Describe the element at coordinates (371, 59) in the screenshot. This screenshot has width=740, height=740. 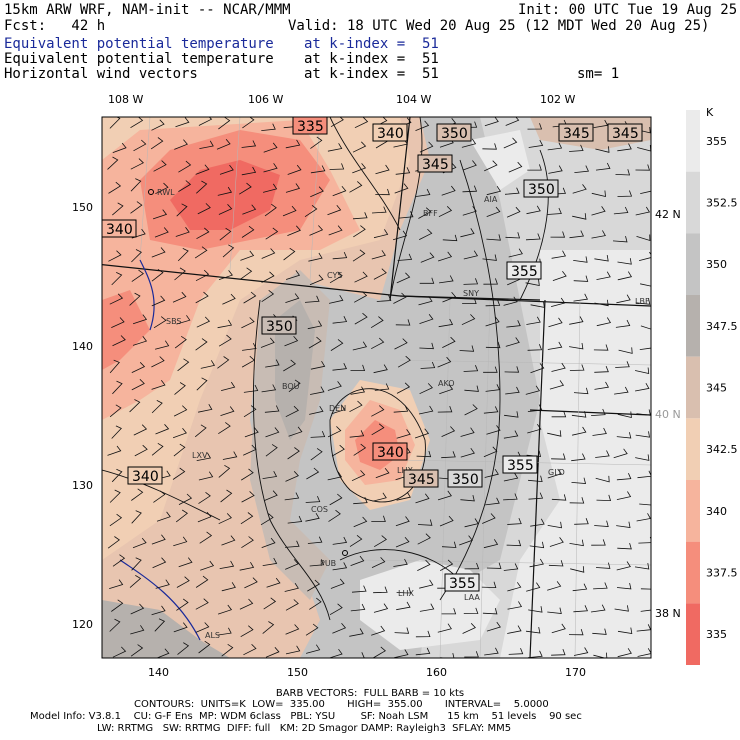
I see `field2-level: at k-index = 51` at that location.